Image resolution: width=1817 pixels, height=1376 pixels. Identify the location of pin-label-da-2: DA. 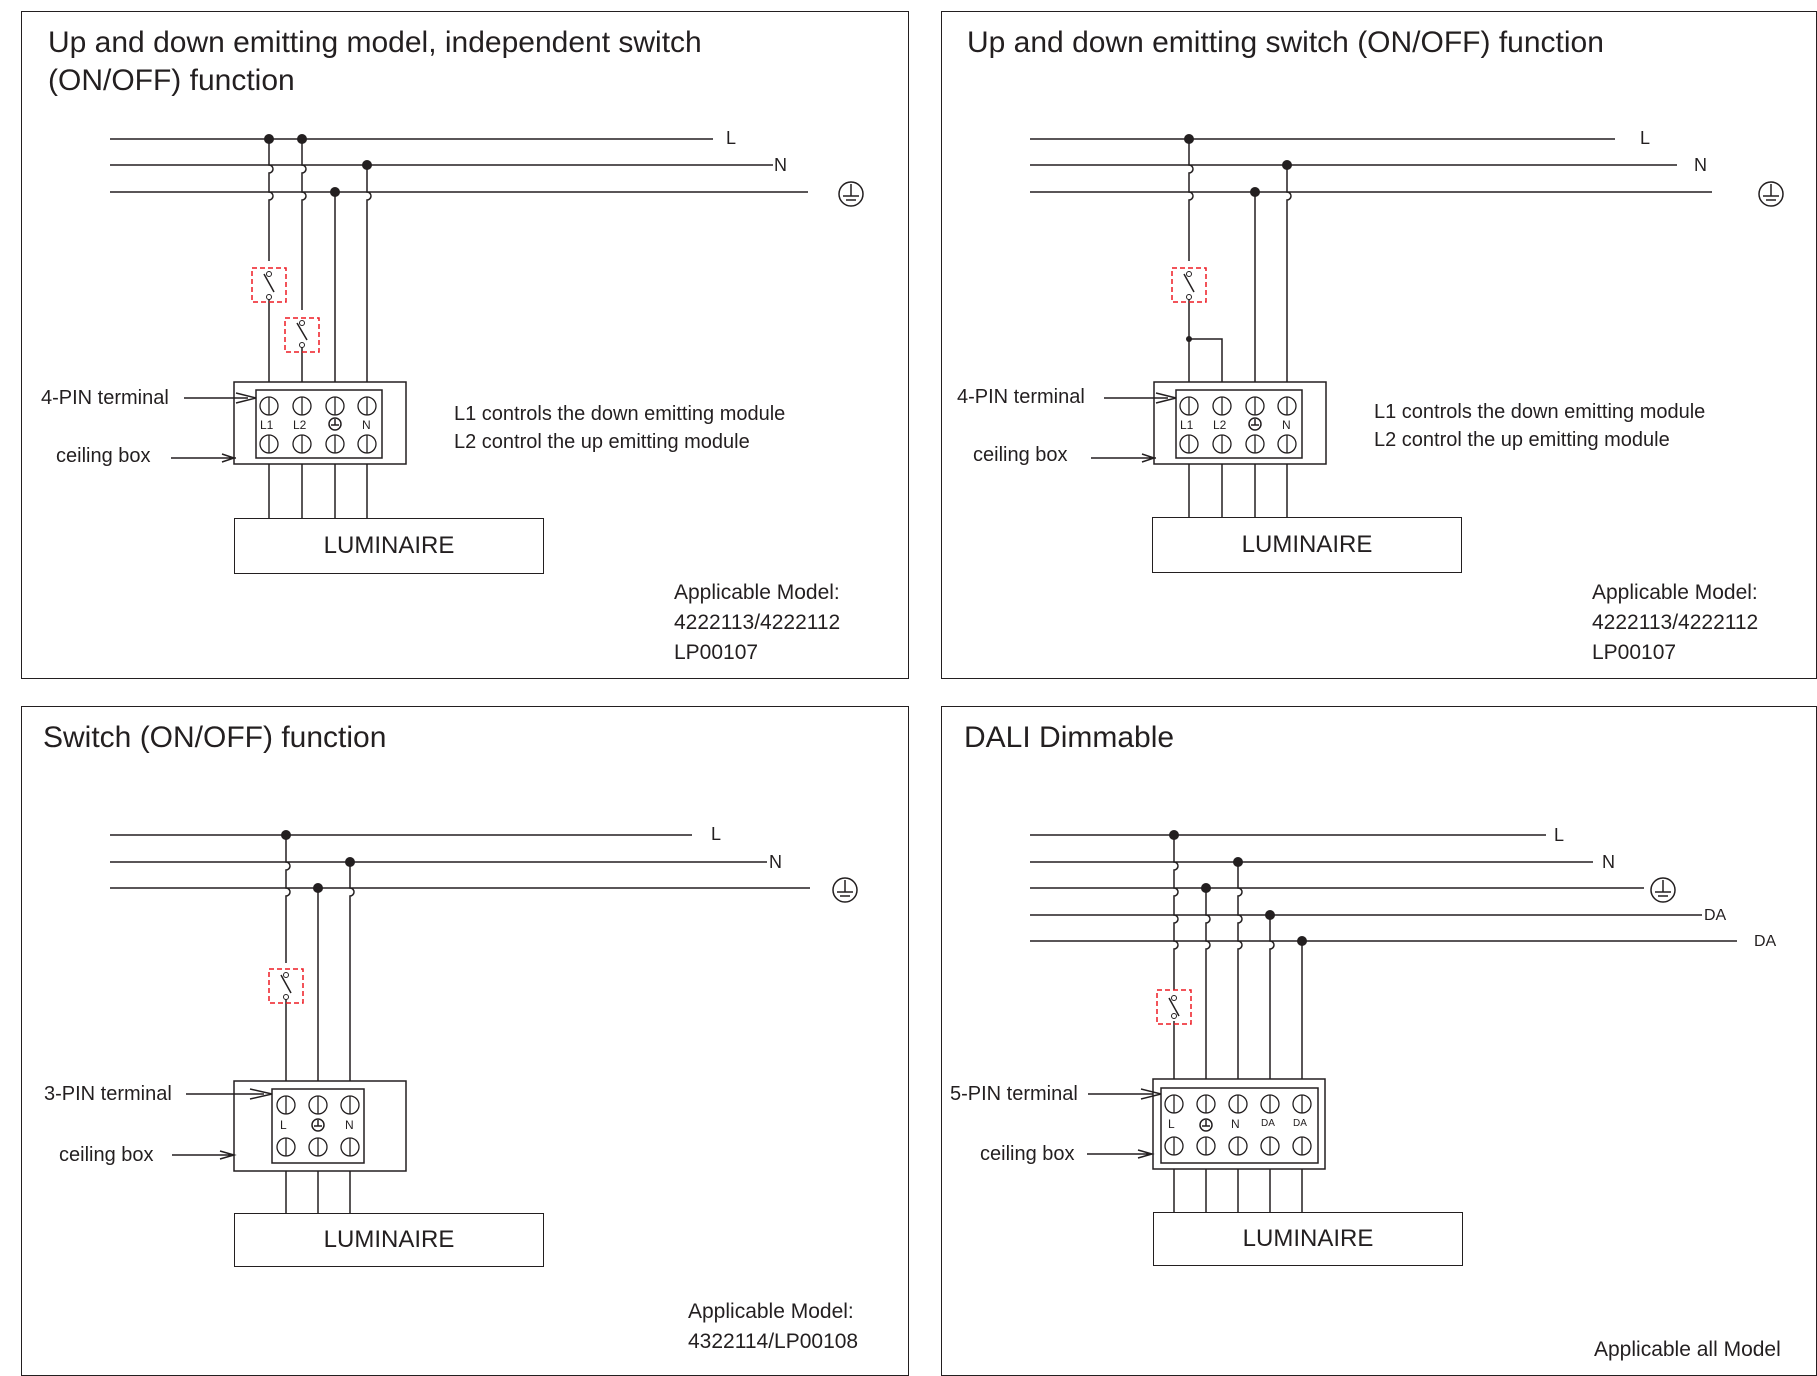
(1300, 1123).